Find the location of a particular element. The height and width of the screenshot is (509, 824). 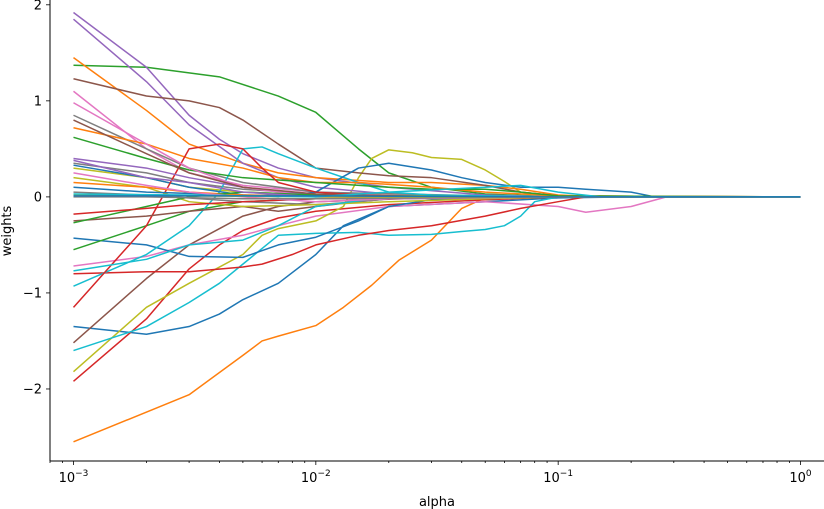

y-tick-label: 1 is located at coordinates (38, 101).